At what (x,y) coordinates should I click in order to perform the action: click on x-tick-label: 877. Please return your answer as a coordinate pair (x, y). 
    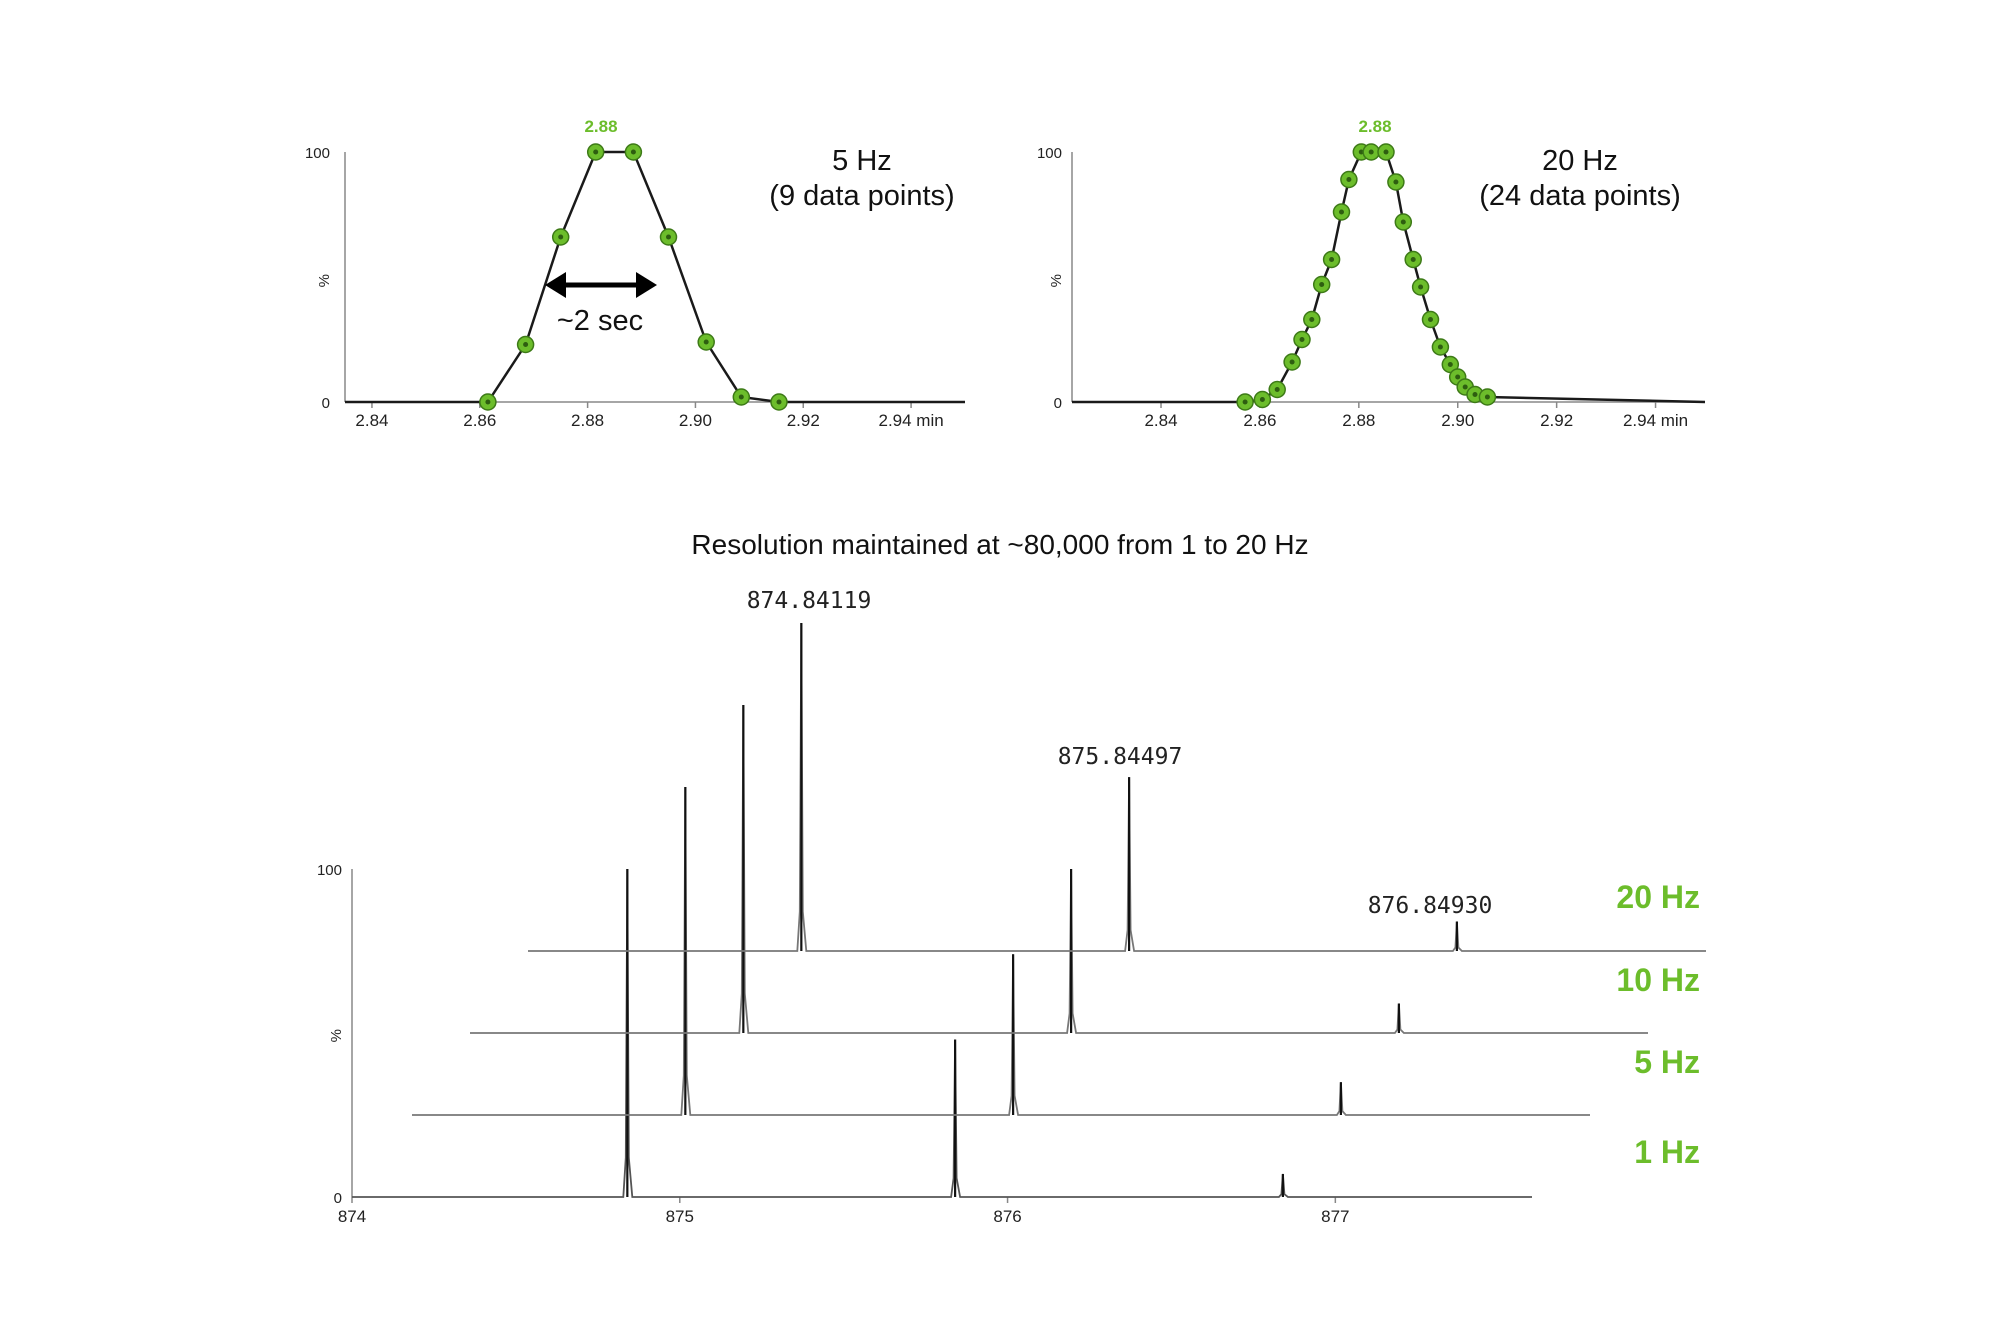
    Looking at the image, I should click on (1335, 1216).